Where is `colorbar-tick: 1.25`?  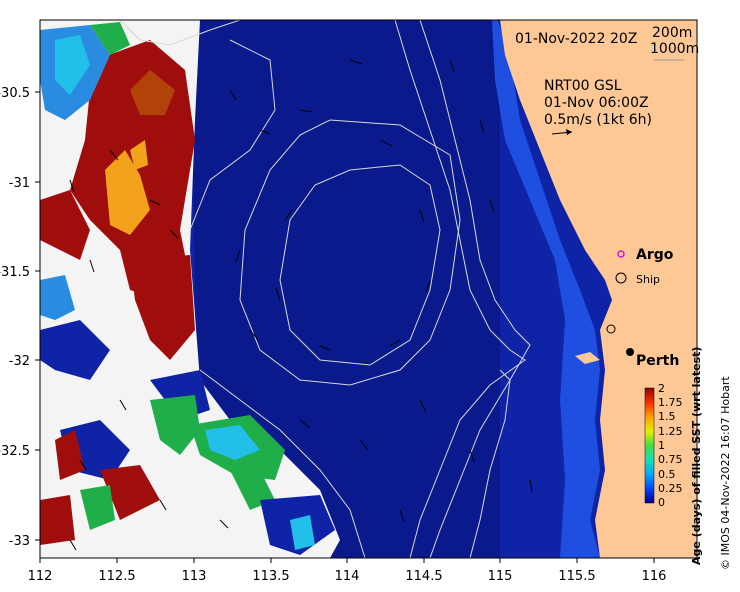
colorbar-tick: 1.25 is located at coordinates (670, 431).